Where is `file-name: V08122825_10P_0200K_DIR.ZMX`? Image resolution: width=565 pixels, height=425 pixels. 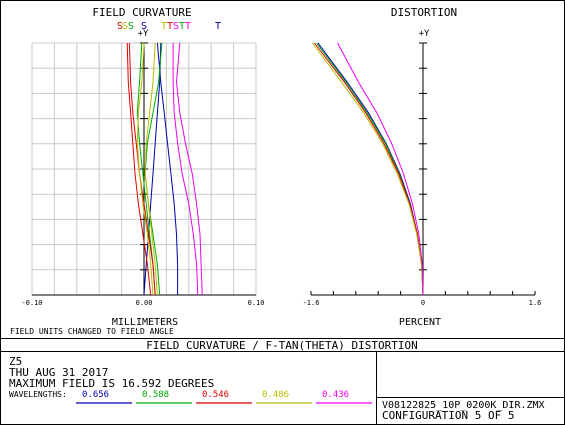 file-name: V08122825_10P_0200K_DIR.ZMX is located at coordinates (463, 405).